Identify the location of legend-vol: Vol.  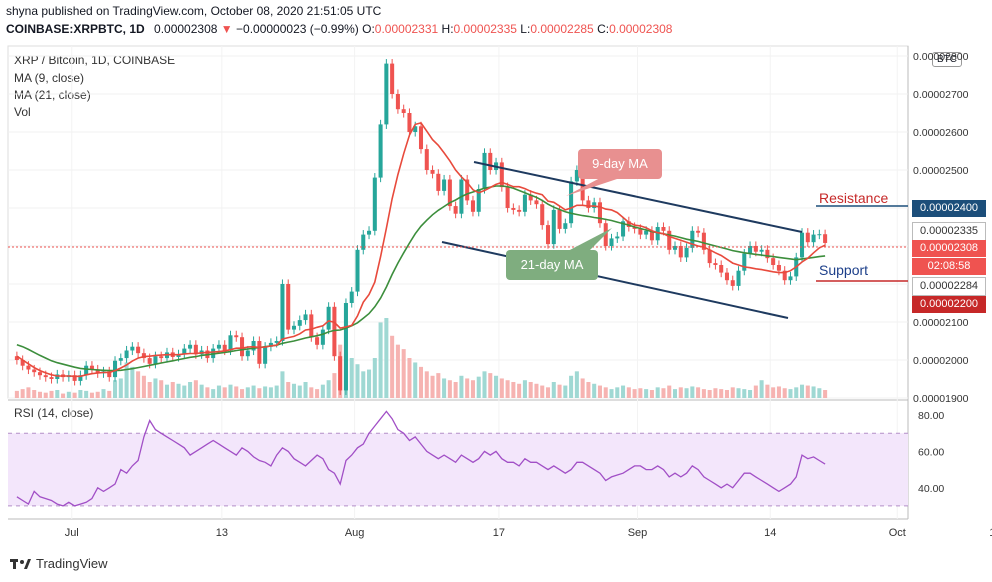
(22, 112).